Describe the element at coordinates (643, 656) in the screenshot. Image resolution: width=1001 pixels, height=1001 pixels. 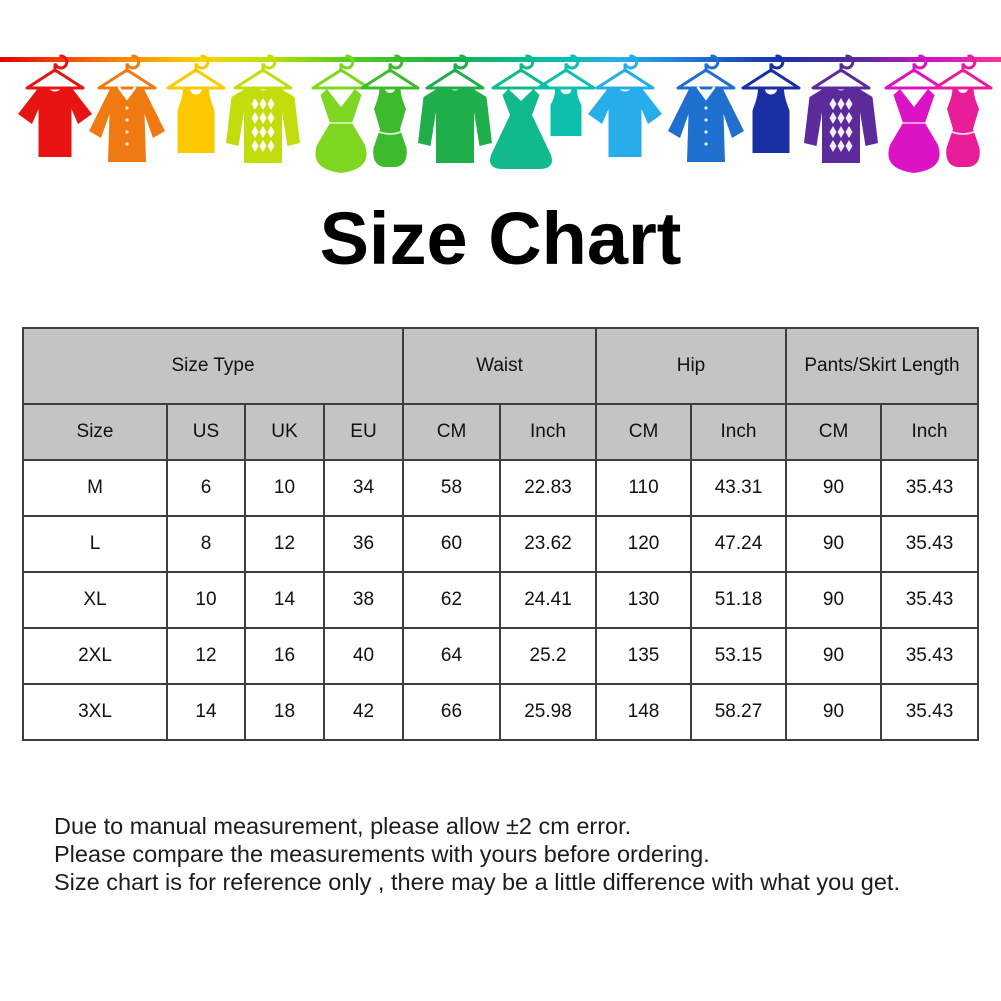
I see `table-cell: 135` at that location.